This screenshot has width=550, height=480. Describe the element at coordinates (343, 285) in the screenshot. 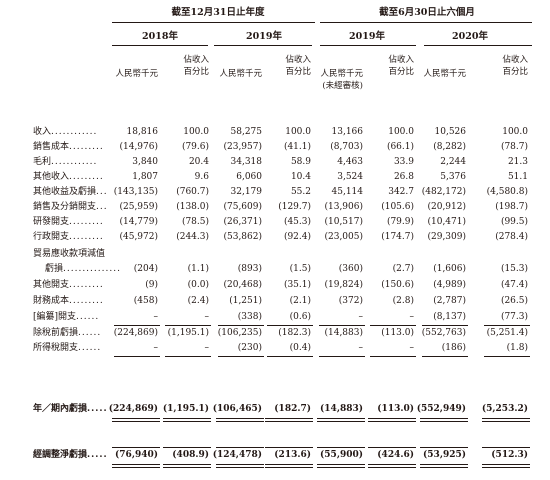

I see `table-cell: (19,824)` at that location.